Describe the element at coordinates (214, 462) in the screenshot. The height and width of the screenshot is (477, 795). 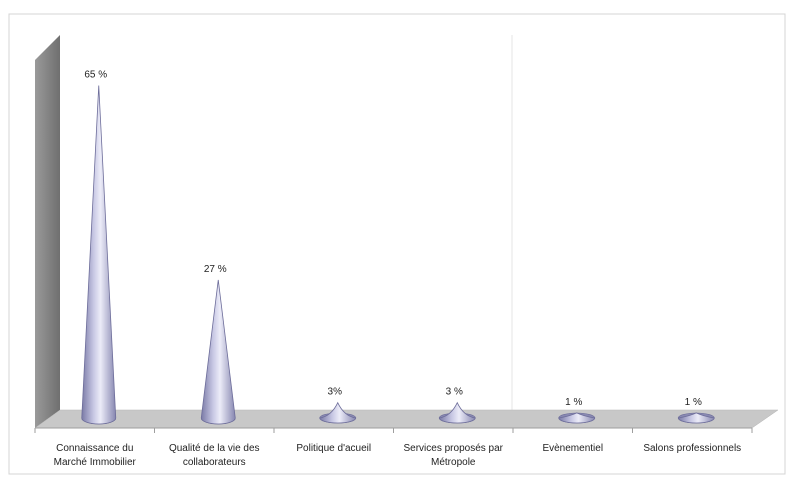
I see `category-label: collaborateurs` at that location.